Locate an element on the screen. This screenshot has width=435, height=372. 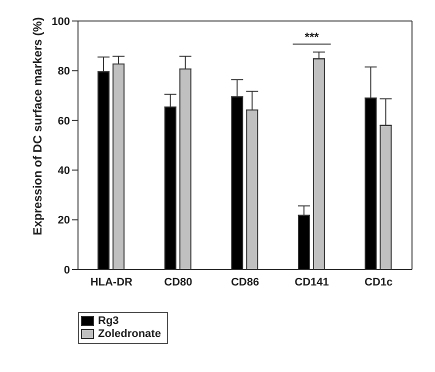
annotation: *** is located at coordinates (312, 37).